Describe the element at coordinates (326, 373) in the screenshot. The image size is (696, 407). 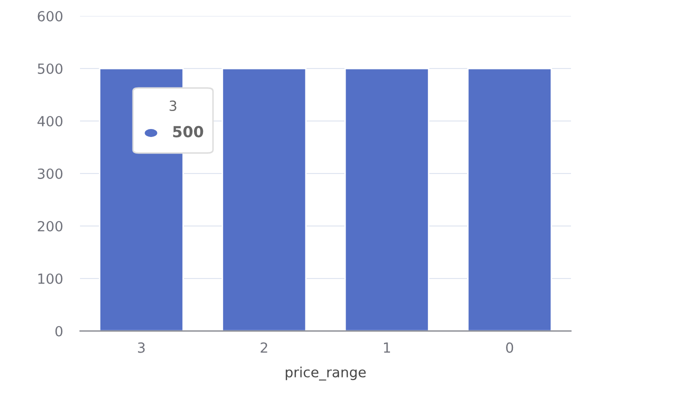
I see `x-axis-title: price_range` at that location.